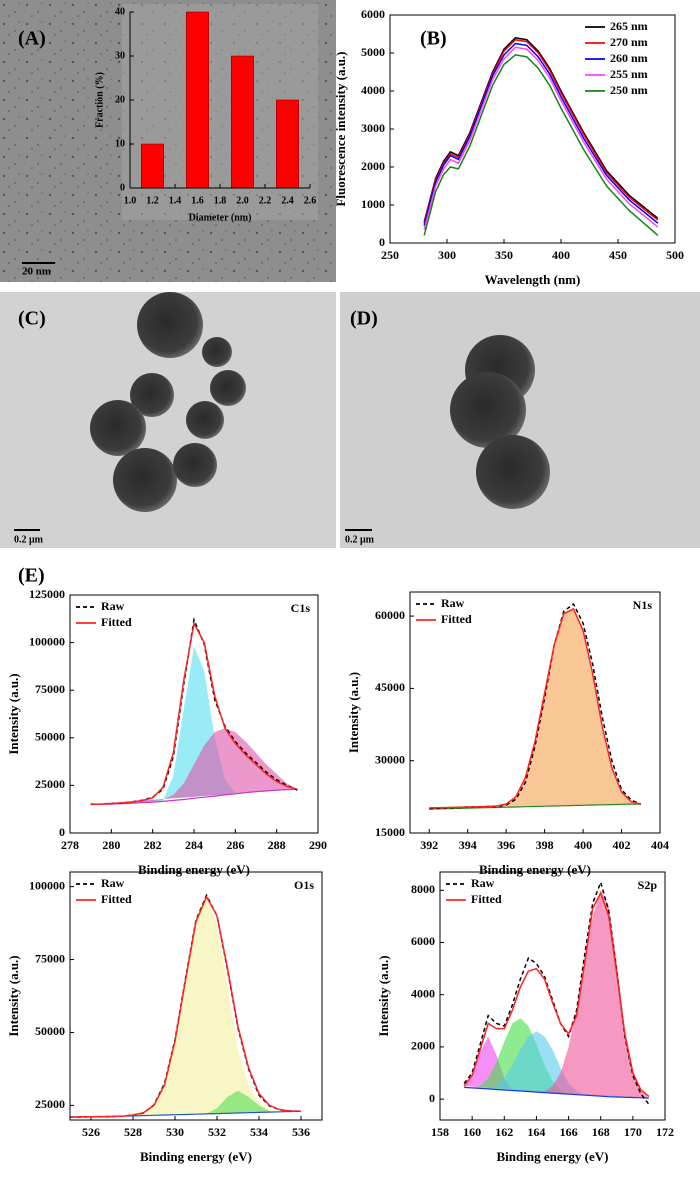 The image size is (700, 1187). I want to click on legend-label: 255 nm, so click(629, 74).